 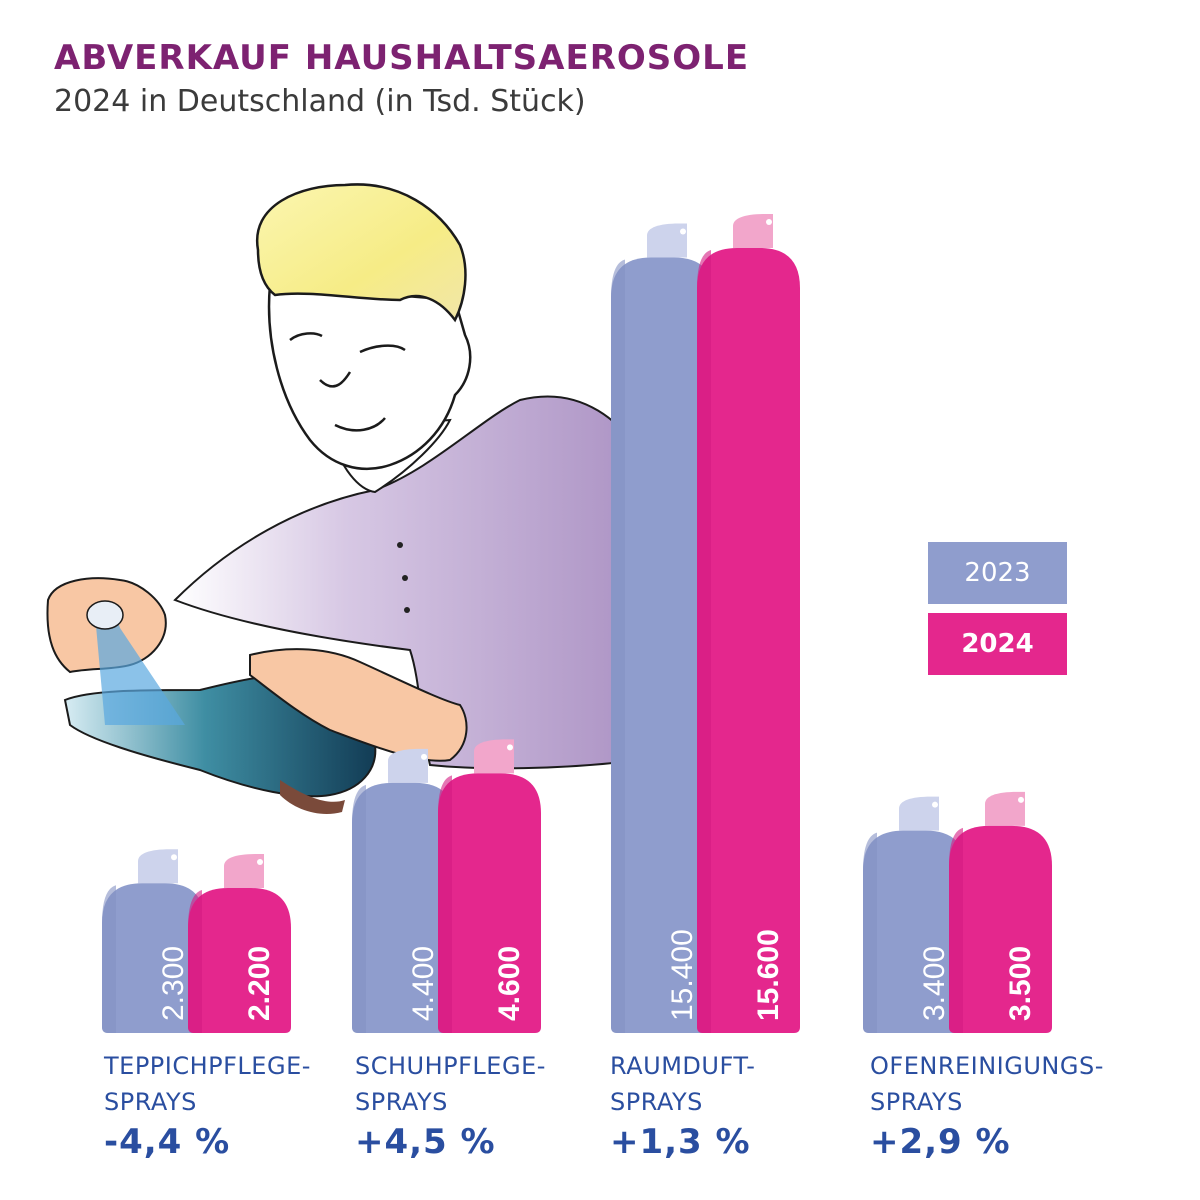 I want to click on category-teppichpflege: TEPPICHPFLEGE- SPRAYS -4,4 %, so click(x=207, y=1104).